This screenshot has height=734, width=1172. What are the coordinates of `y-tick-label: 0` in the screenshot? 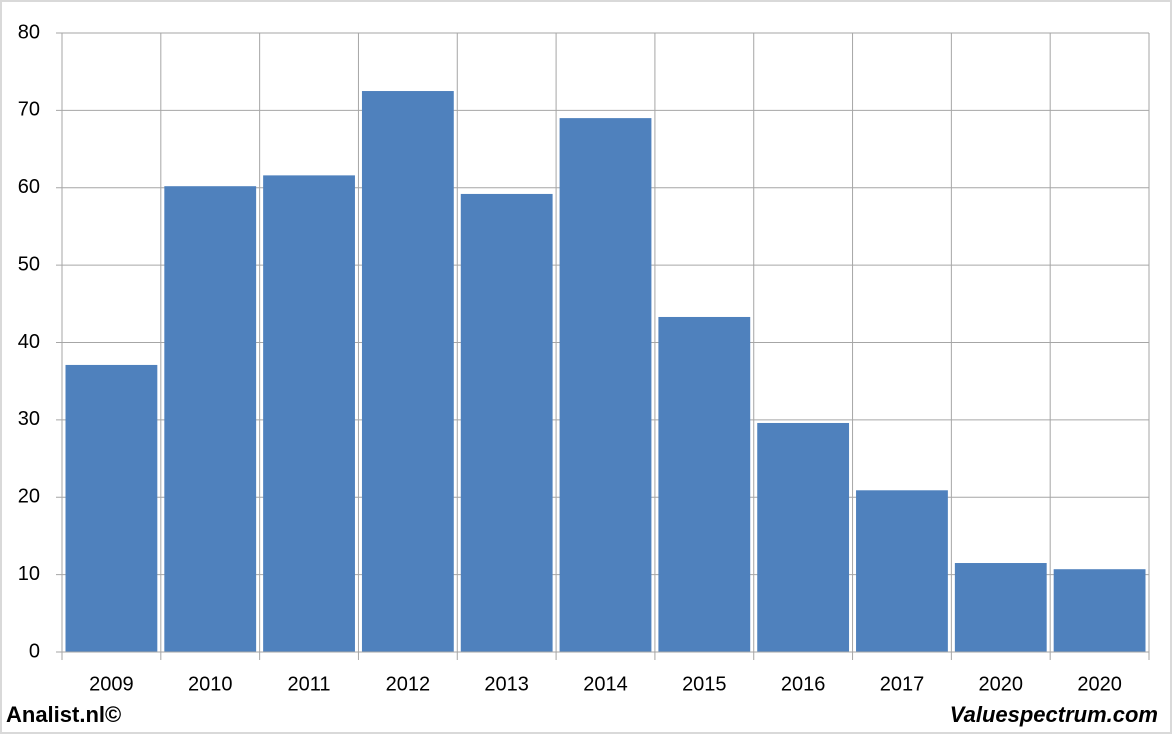 It's located at (34, 651).